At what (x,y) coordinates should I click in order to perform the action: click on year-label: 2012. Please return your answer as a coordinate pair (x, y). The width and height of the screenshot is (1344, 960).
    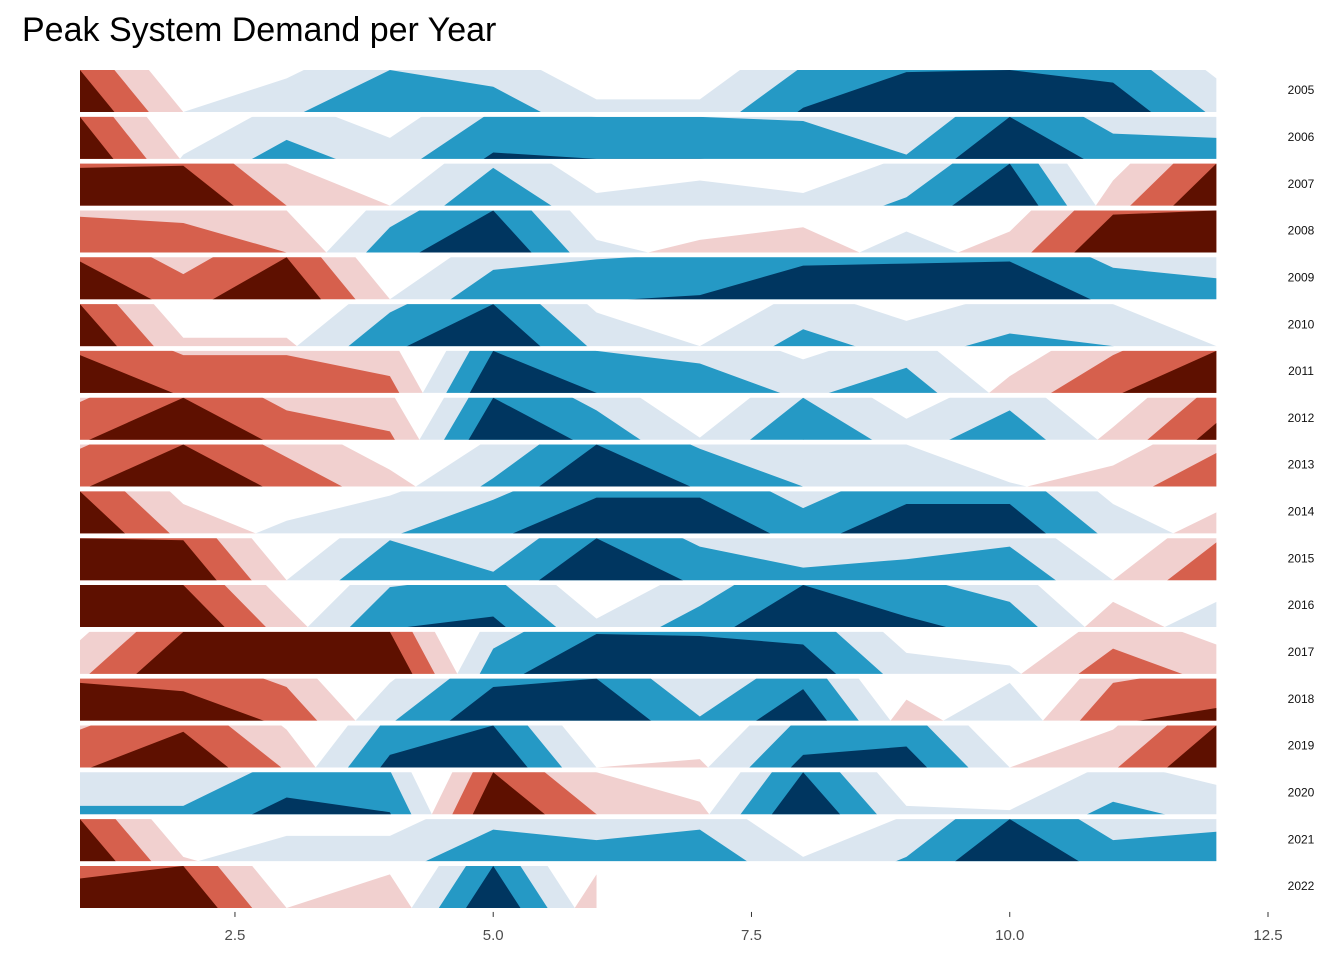
    Looking at the image, I should click on (1301, 418).